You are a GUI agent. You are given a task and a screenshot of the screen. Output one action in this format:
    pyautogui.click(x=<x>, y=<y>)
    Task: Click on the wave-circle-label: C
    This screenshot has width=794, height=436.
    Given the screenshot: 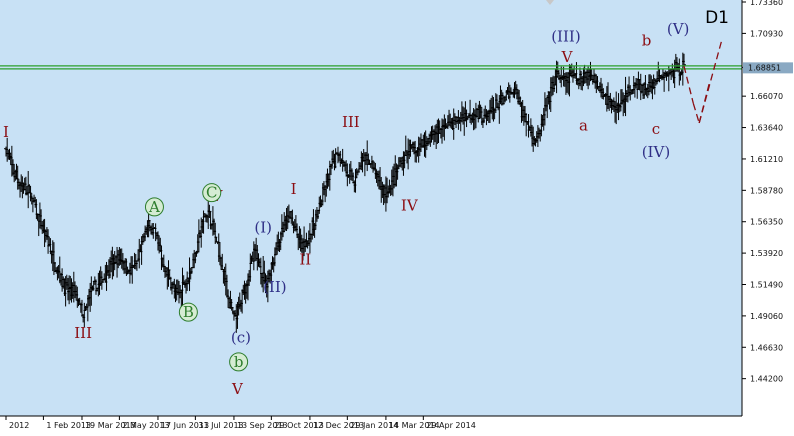 What is the action you would take?
    pyautogui.click(x=212, y=193)
    